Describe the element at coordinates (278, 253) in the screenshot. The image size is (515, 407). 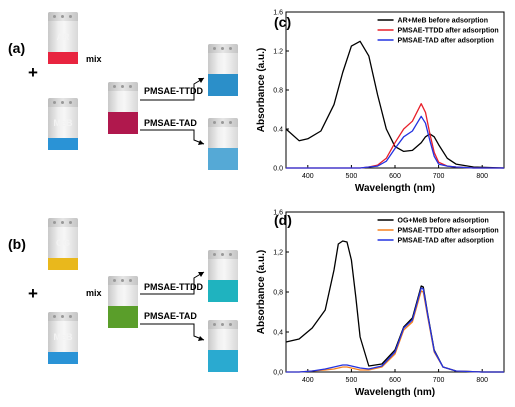
I see `chart-d-y-tick-label: 1,2` at that location.